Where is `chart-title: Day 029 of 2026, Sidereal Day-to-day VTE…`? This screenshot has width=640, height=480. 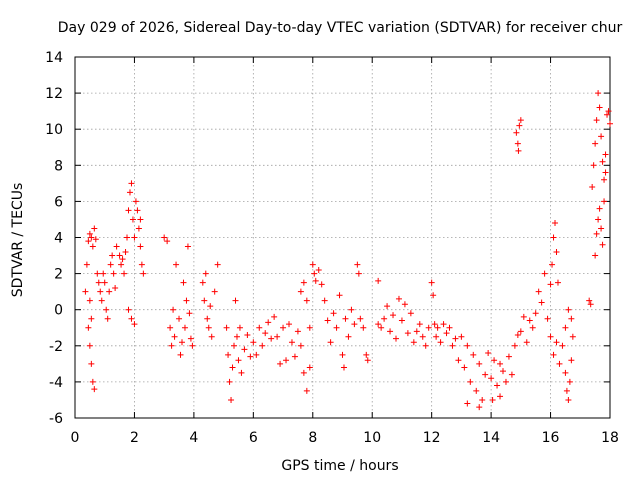 chart-title: Day 029 of 2026, Sidereal Day-to-day VTE… is located at coordinates (340, 28).